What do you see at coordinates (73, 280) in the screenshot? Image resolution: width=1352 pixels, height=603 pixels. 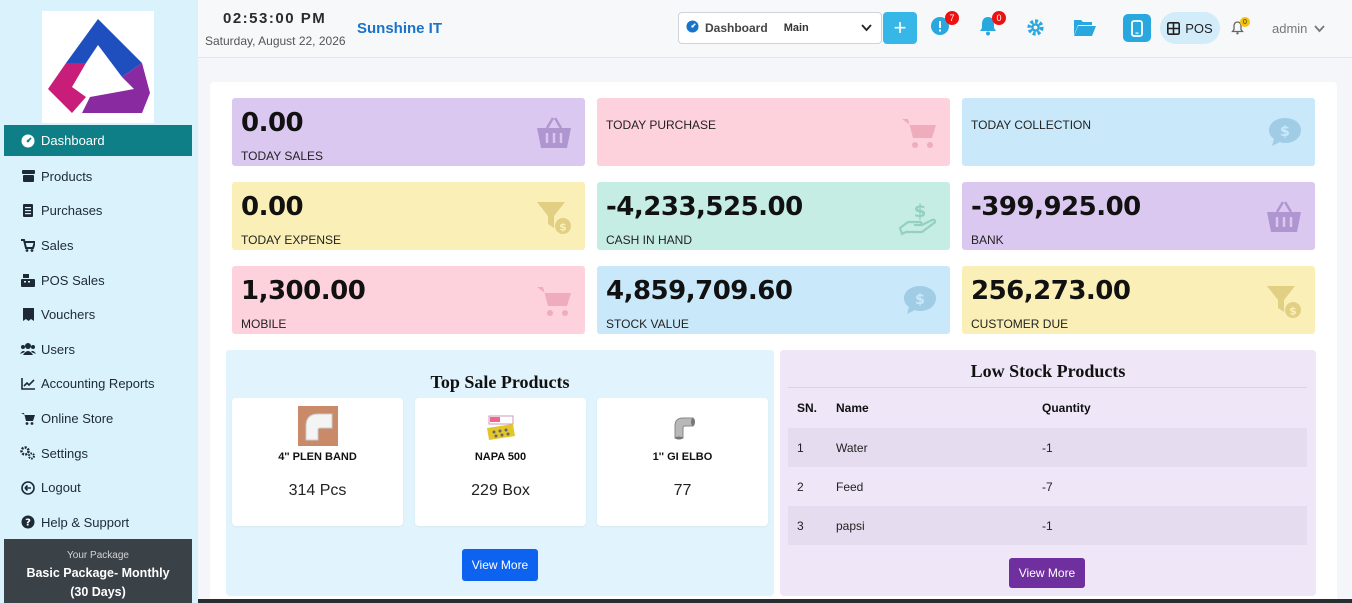 I see `sidebar-item-label: POS Sales` at bounding box center [73, 280].